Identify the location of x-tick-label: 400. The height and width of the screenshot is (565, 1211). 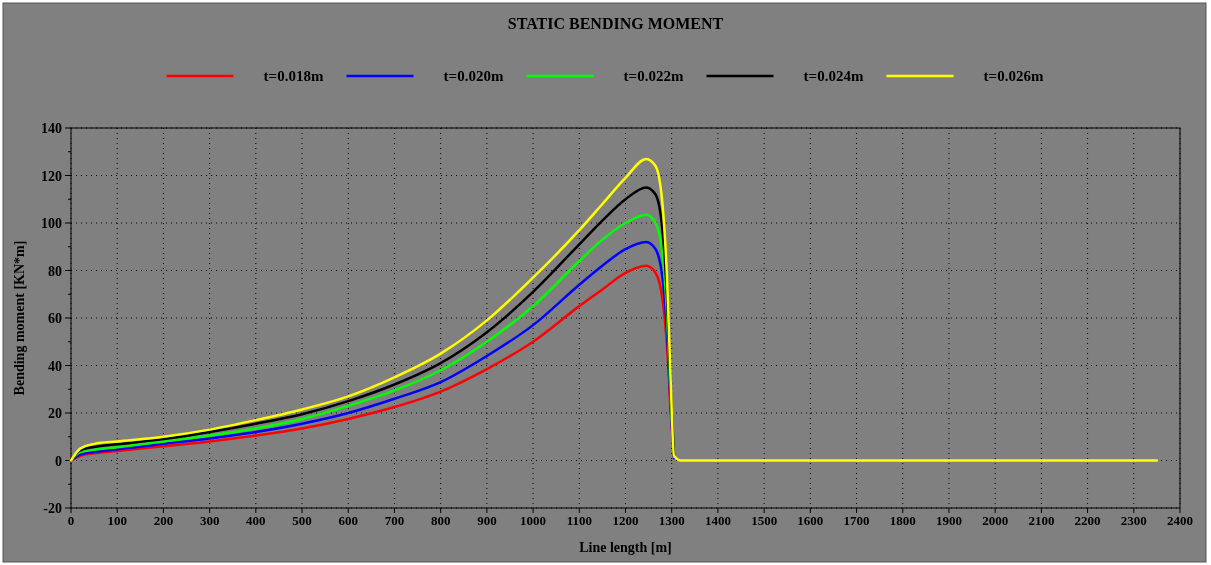
(256, 520).